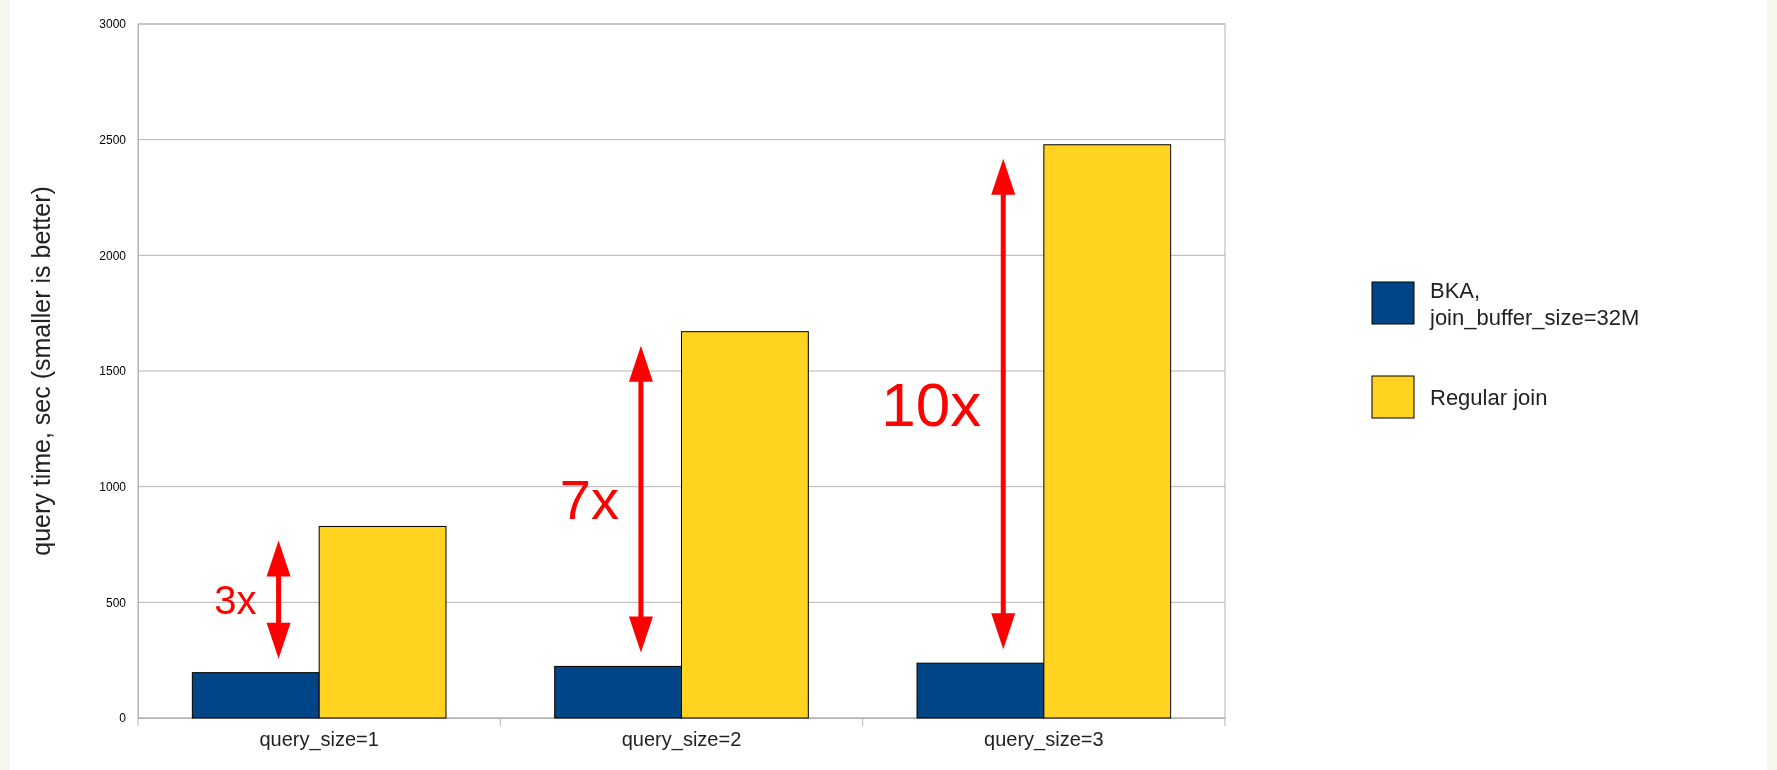  What do you see at coordinates (113, 255) in the screenshot?
I see `y-tick-label: 2000` at bounding box center [113, 255].